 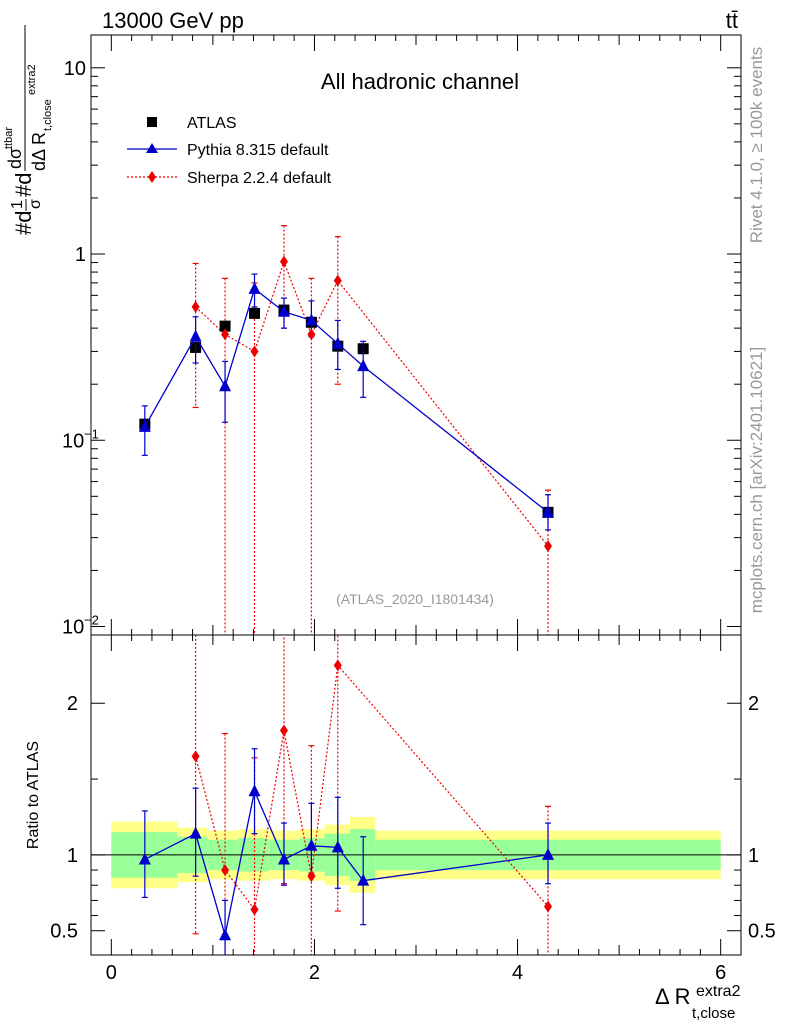 What do you see at coordinates (80, 255) in the screenshot?
I see `main-ytick-label: 1` at bounding box center [80, 255].